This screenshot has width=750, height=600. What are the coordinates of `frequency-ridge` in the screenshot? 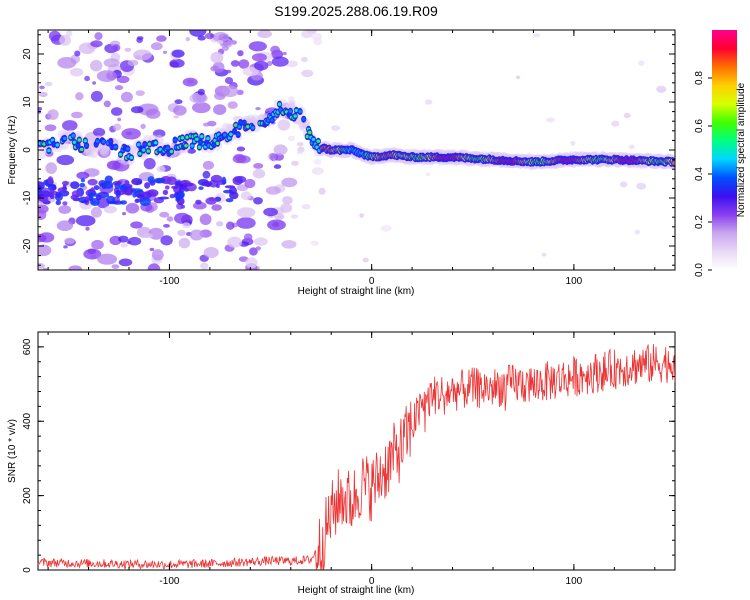 It's located at (356, 135).